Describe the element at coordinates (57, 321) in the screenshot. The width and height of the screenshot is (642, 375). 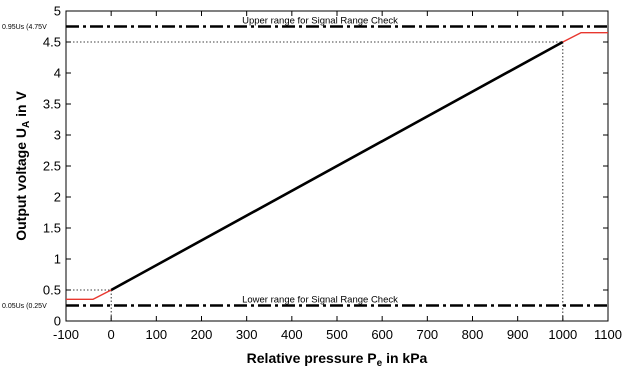
I see `y-tick-label: 0` at that location.